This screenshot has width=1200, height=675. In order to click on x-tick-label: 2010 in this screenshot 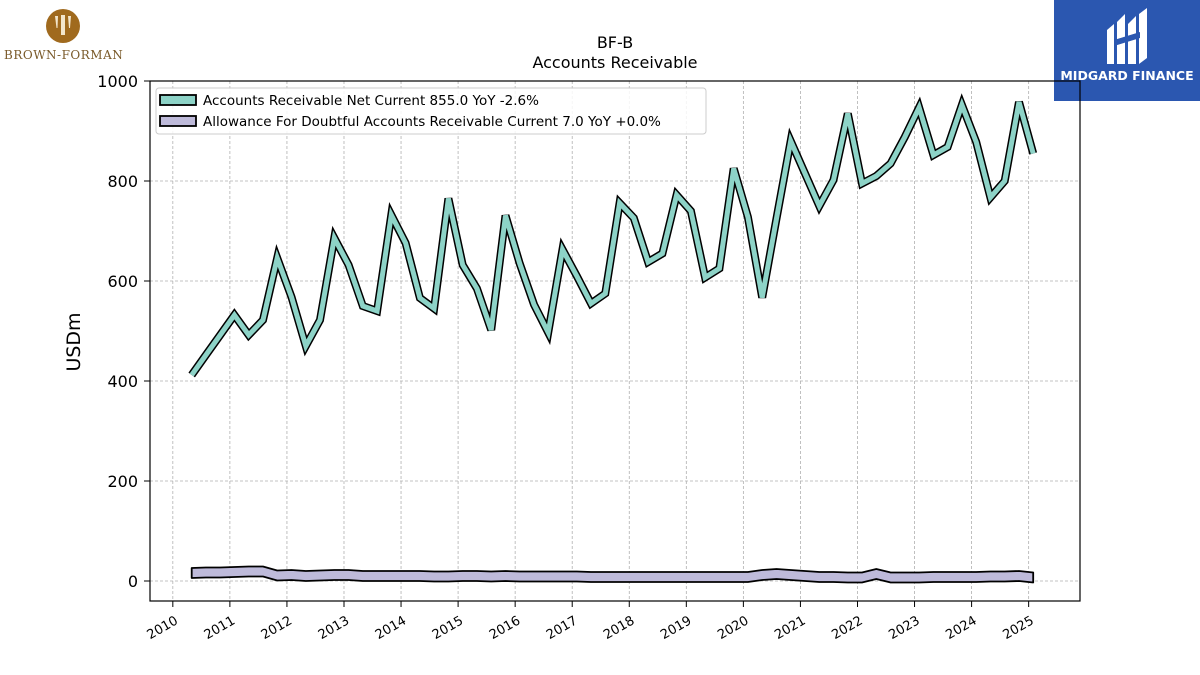, I will do `click(163, 628)`.